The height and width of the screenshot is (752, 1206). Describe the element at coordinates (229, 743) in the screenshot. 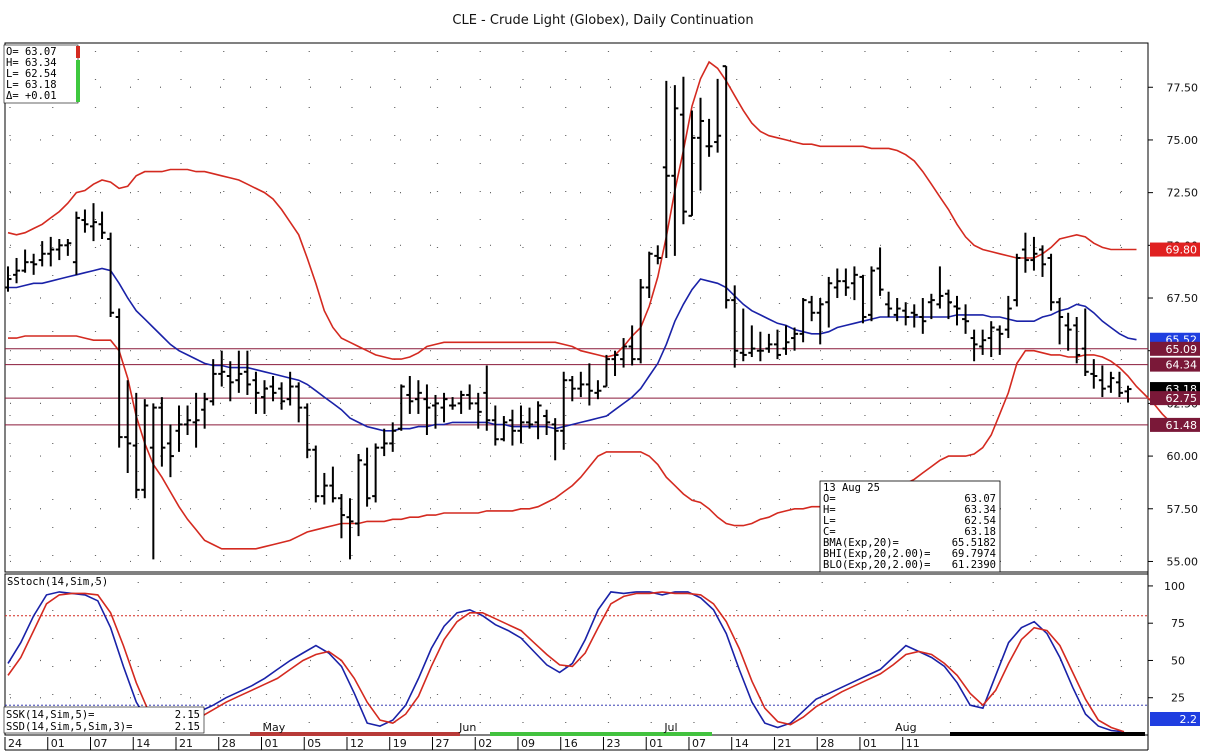

I see `date-tick-label: 28` at that location.